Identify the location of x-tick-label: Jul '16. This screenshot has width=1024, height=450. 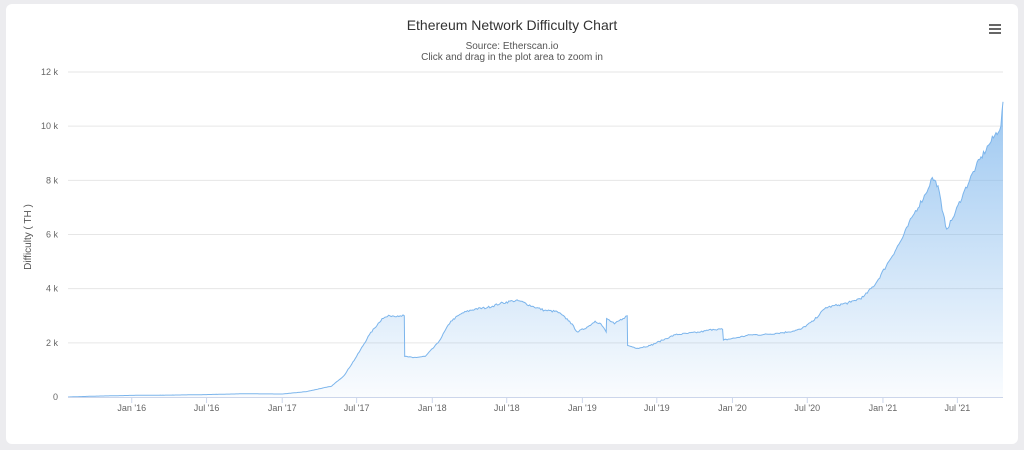
(207, 408).